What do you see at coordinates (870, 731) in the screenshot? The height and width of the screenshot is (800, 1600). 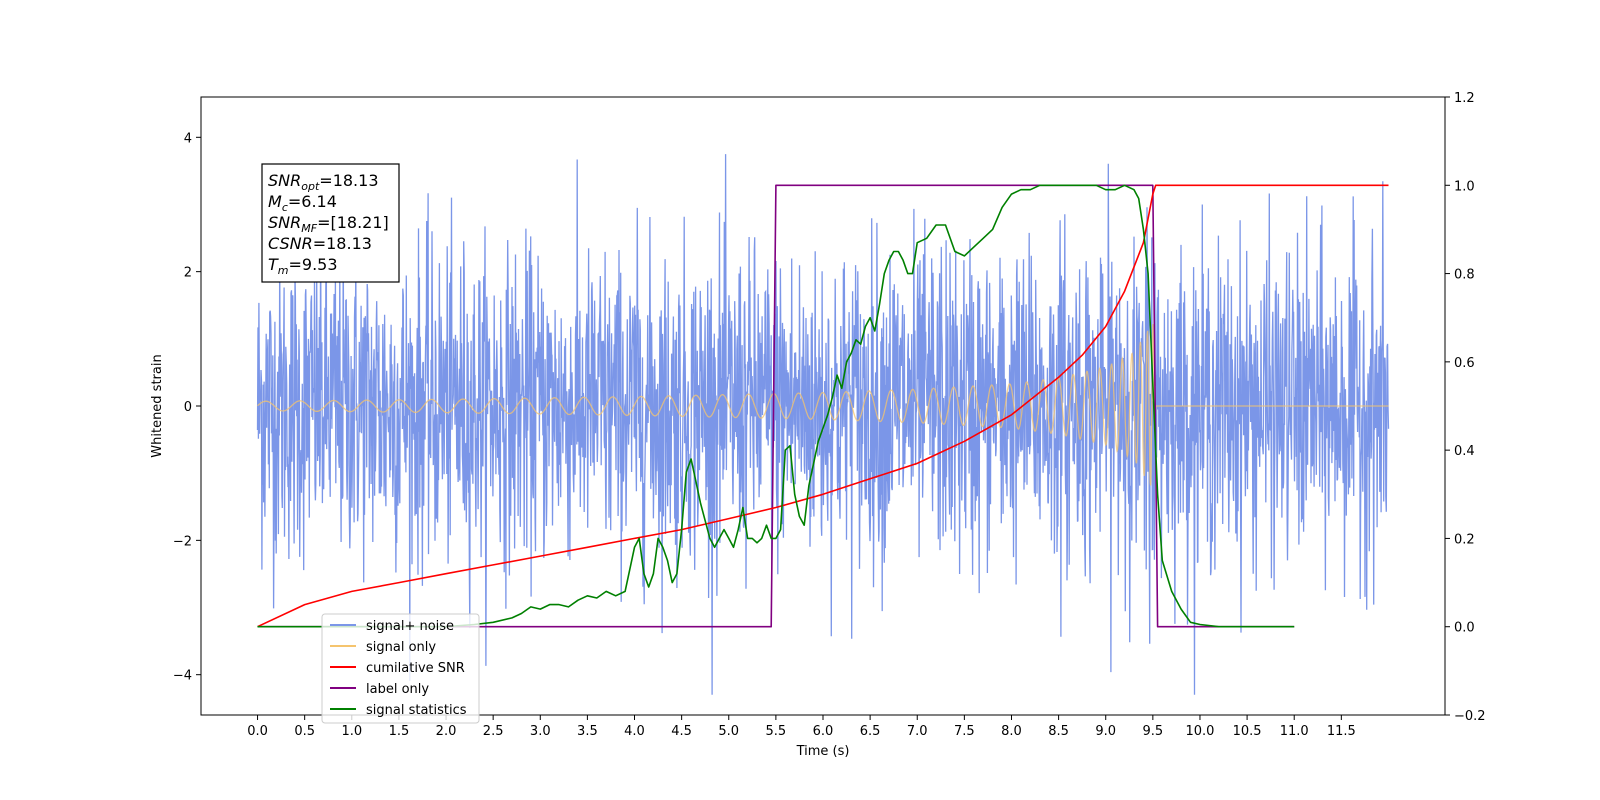 I see `x-tick-label: 6.5` at bounding box center [870, 731].